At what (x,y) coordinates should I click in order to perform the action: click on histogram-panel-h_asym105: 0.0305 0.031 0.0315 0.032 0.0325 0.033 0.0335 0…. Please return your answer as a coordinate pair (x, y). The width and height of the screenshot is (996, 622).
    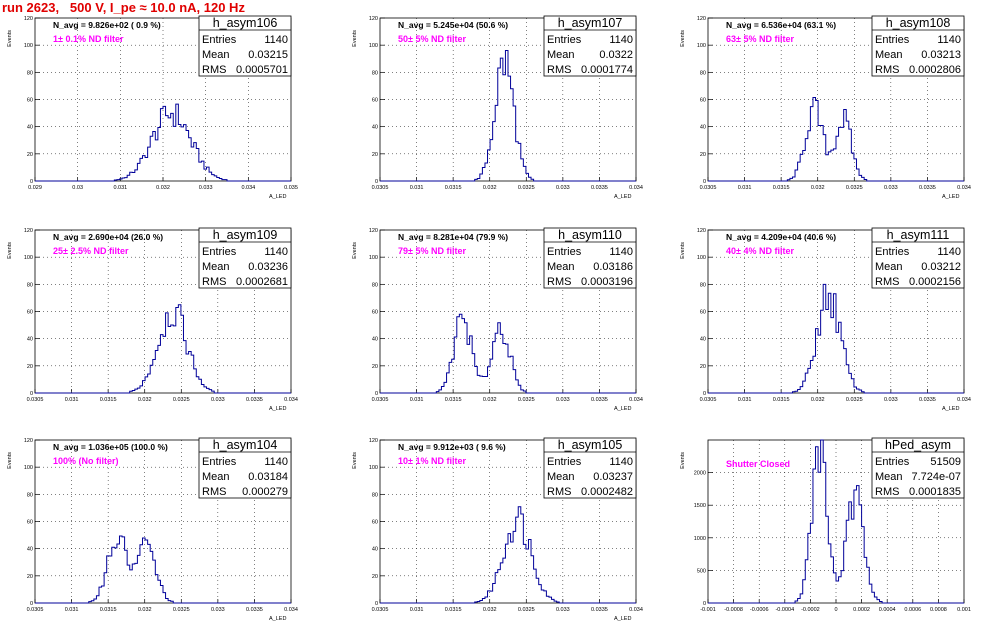
    Looking at the image, I should click on (497, 529).